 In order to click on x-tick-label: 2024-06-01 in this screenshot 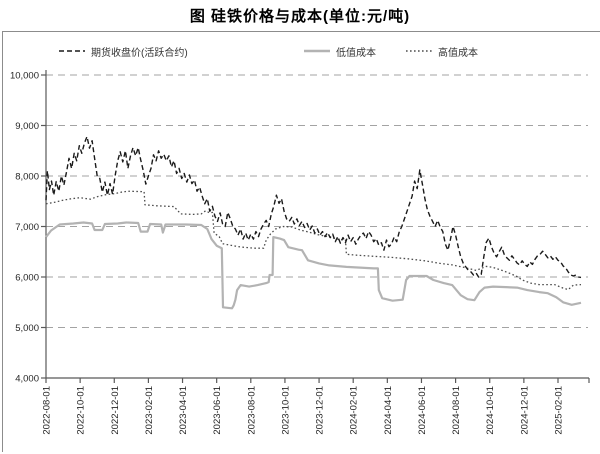, I will do `click(422, 410)`.